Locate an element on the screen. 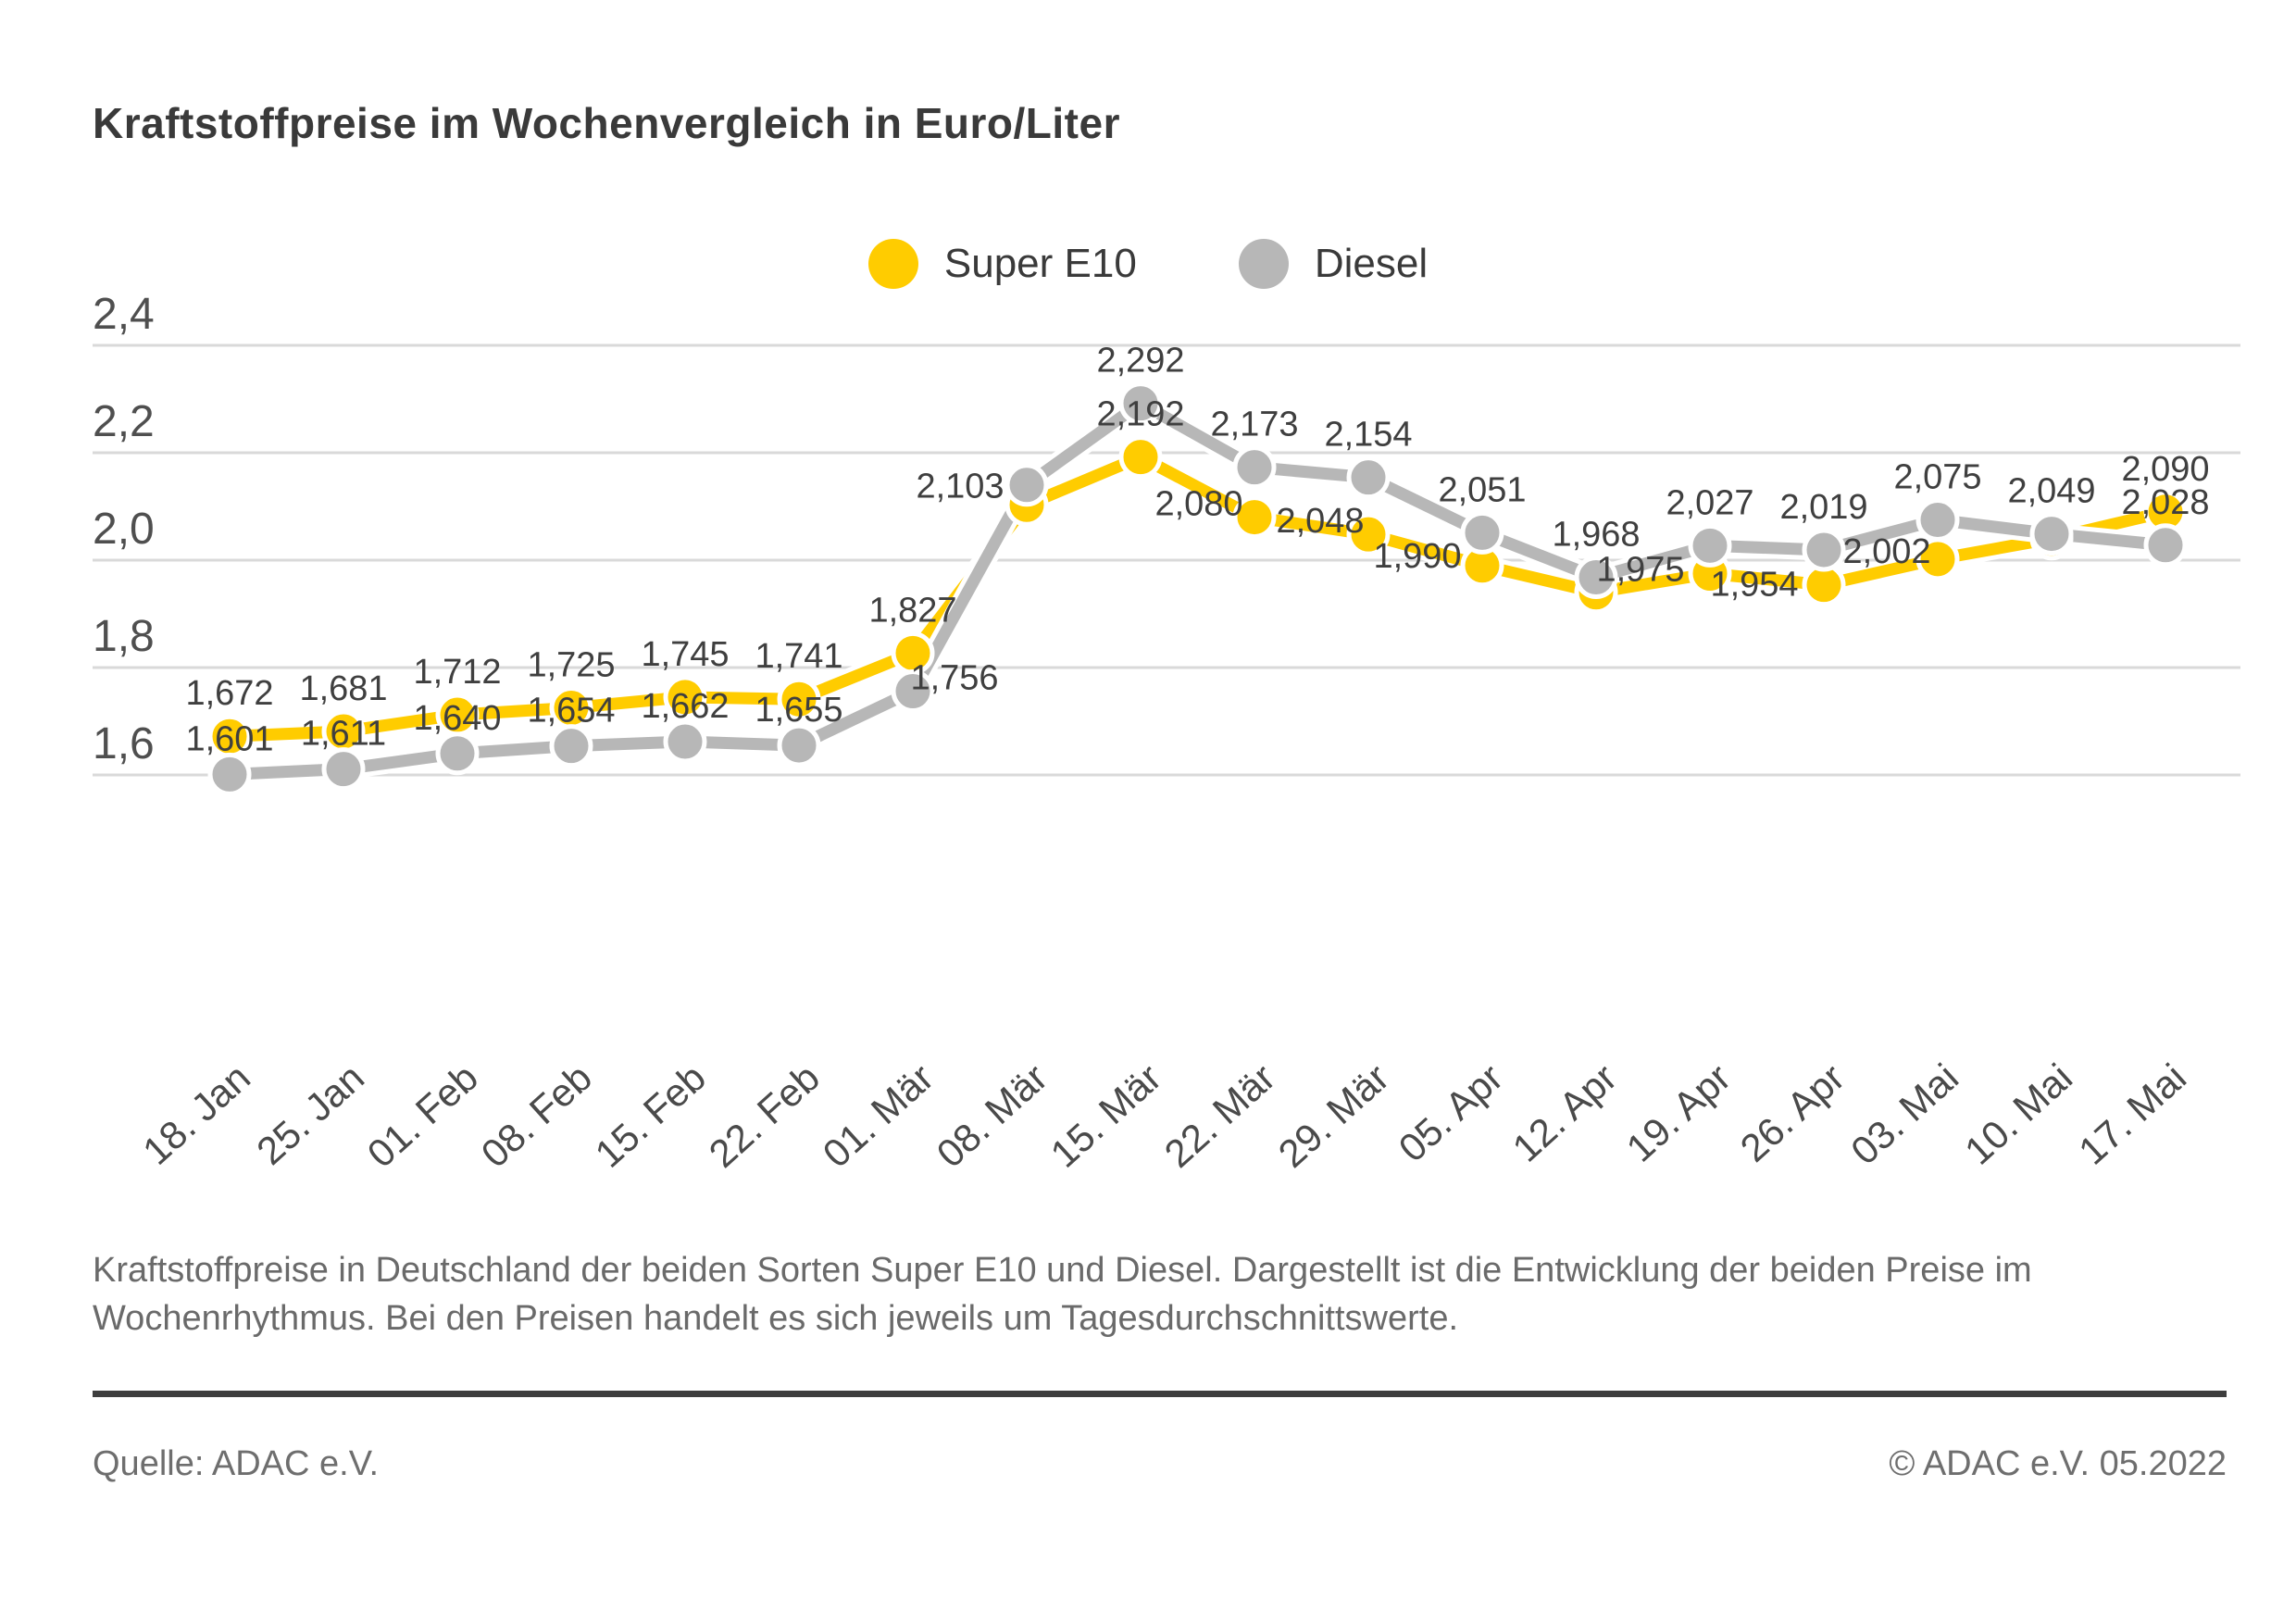  source-text: Quelle: ADAC e.V. is located at coordinates (236, 1463).